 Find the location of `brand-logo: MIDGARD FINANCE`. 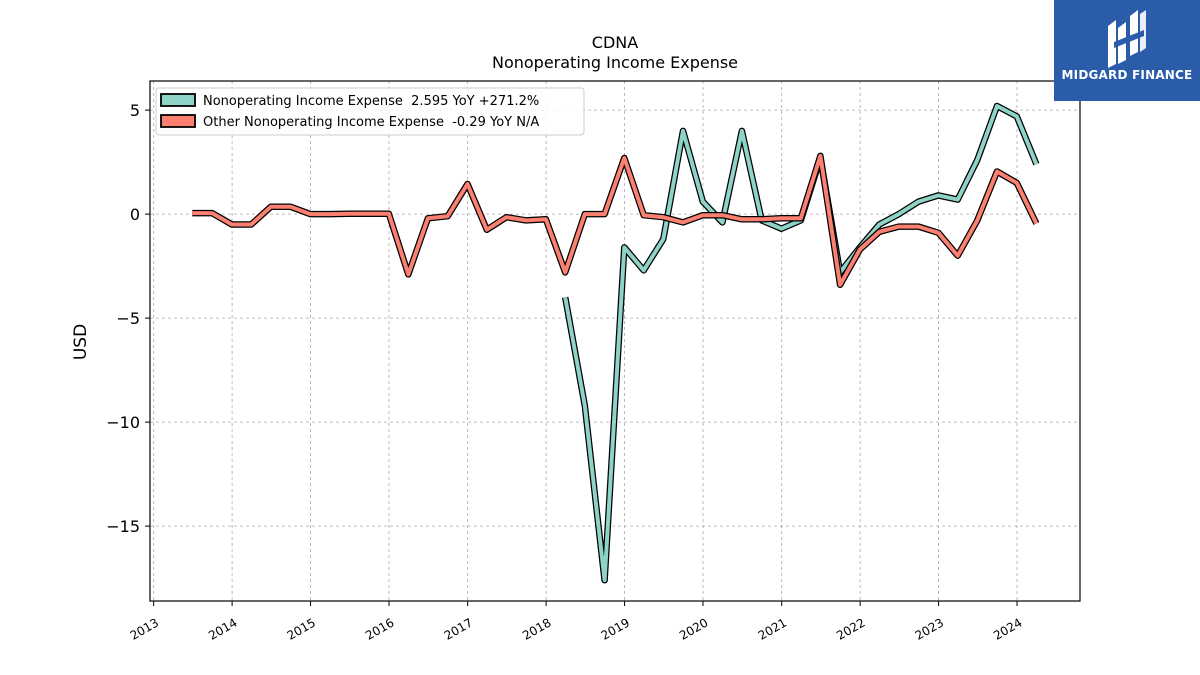

brand-logo: MIDGARD FINANCE is located at coordinates (1127, 50).